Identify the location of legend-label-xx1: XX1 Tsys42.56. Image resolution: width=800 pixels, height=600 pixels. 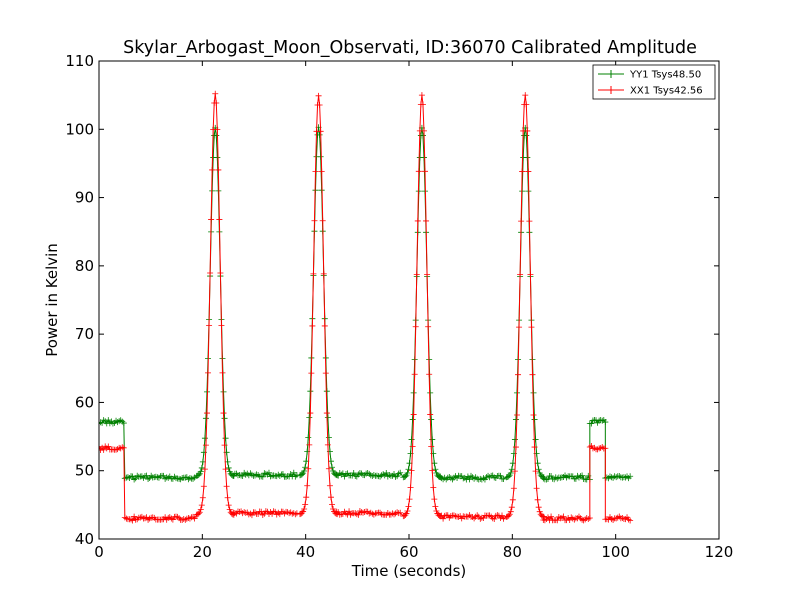
(666, 91).